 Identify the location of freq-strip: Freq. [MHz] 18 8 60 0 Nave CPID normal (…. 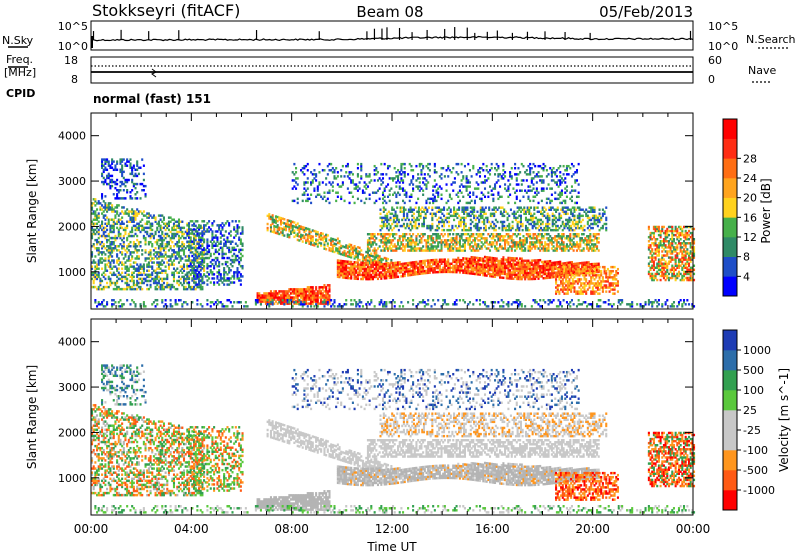
(390, 79).